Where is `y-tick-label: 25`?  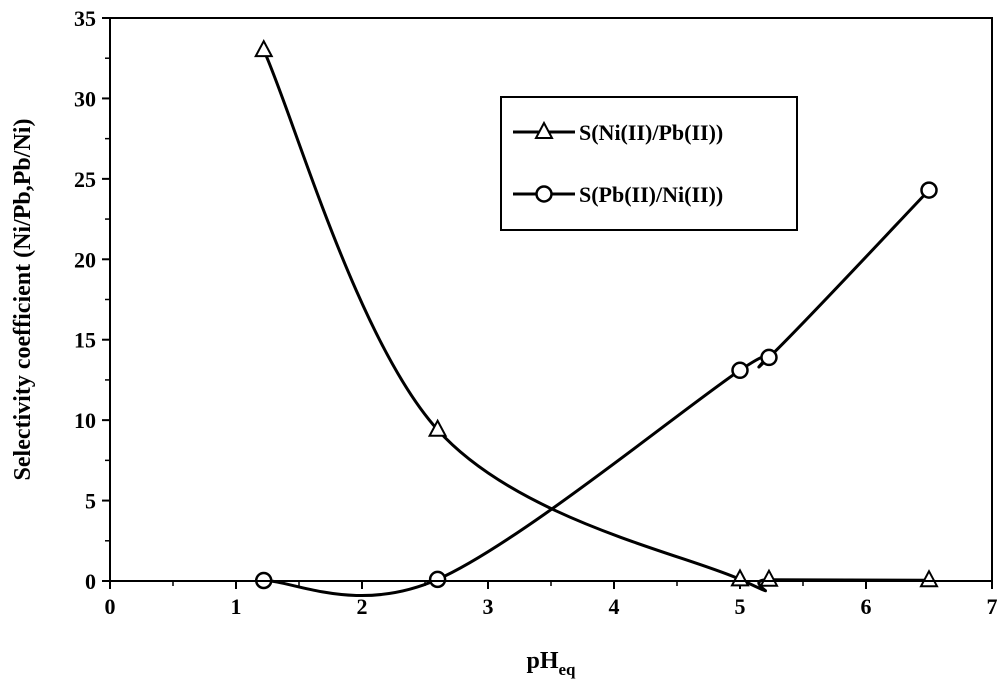
y-tick-label: 25 is located at coordinates (85, 179).